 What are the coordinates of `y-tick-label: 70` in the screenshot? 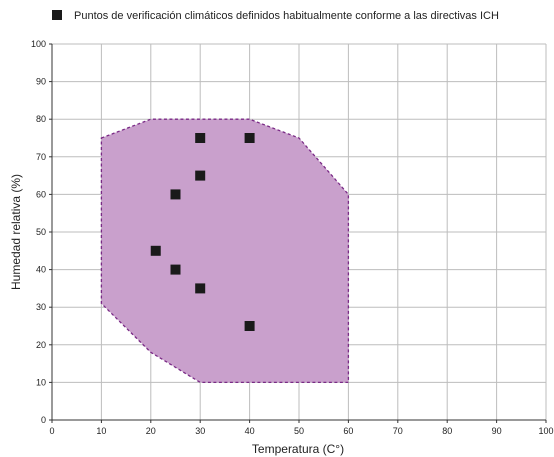 It's located at (41, 157).